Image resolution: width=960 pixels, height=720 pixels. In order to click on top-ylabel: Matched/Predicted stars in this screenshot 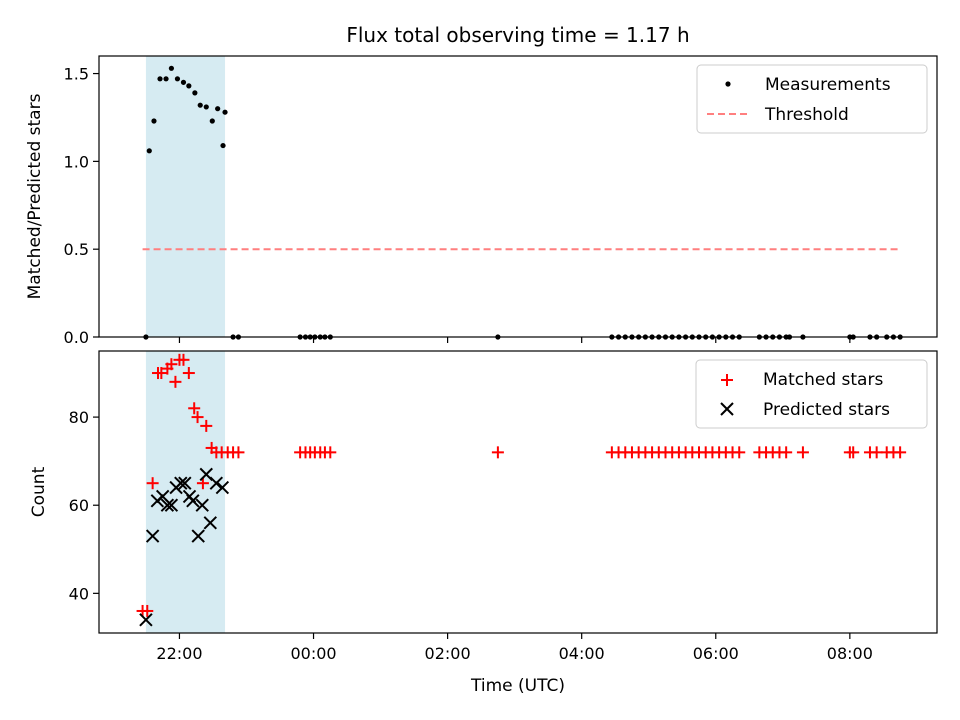, I will do `click(35, 196)`.